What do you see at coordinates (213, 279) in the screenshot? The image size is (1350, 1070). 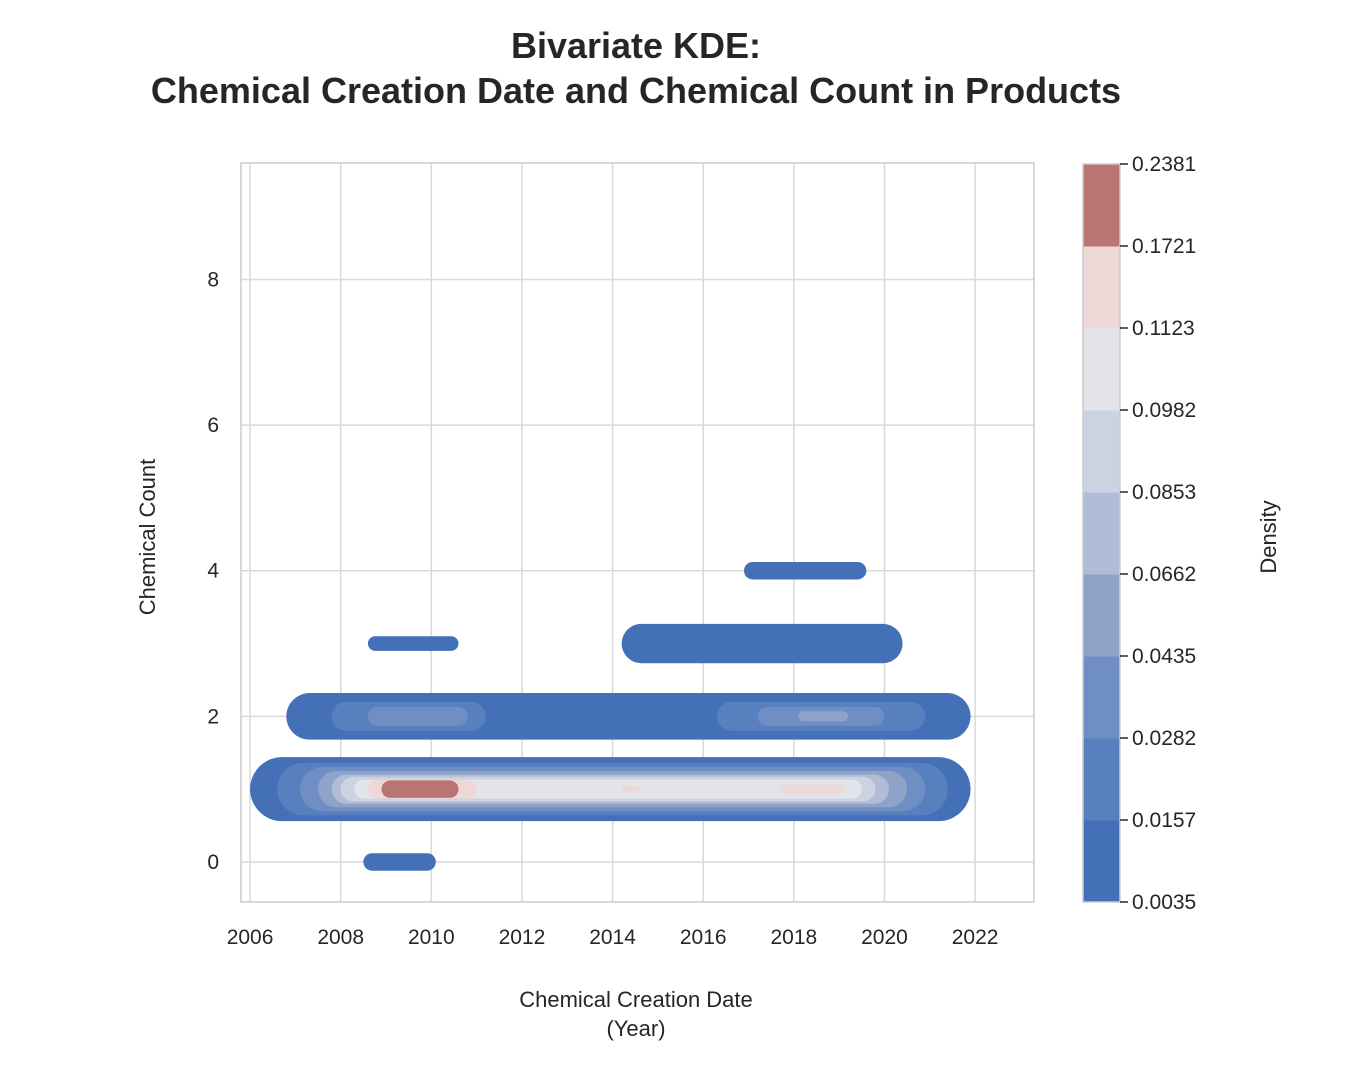 I see `y-tick-label: 8` at bounding box center [213, 279].